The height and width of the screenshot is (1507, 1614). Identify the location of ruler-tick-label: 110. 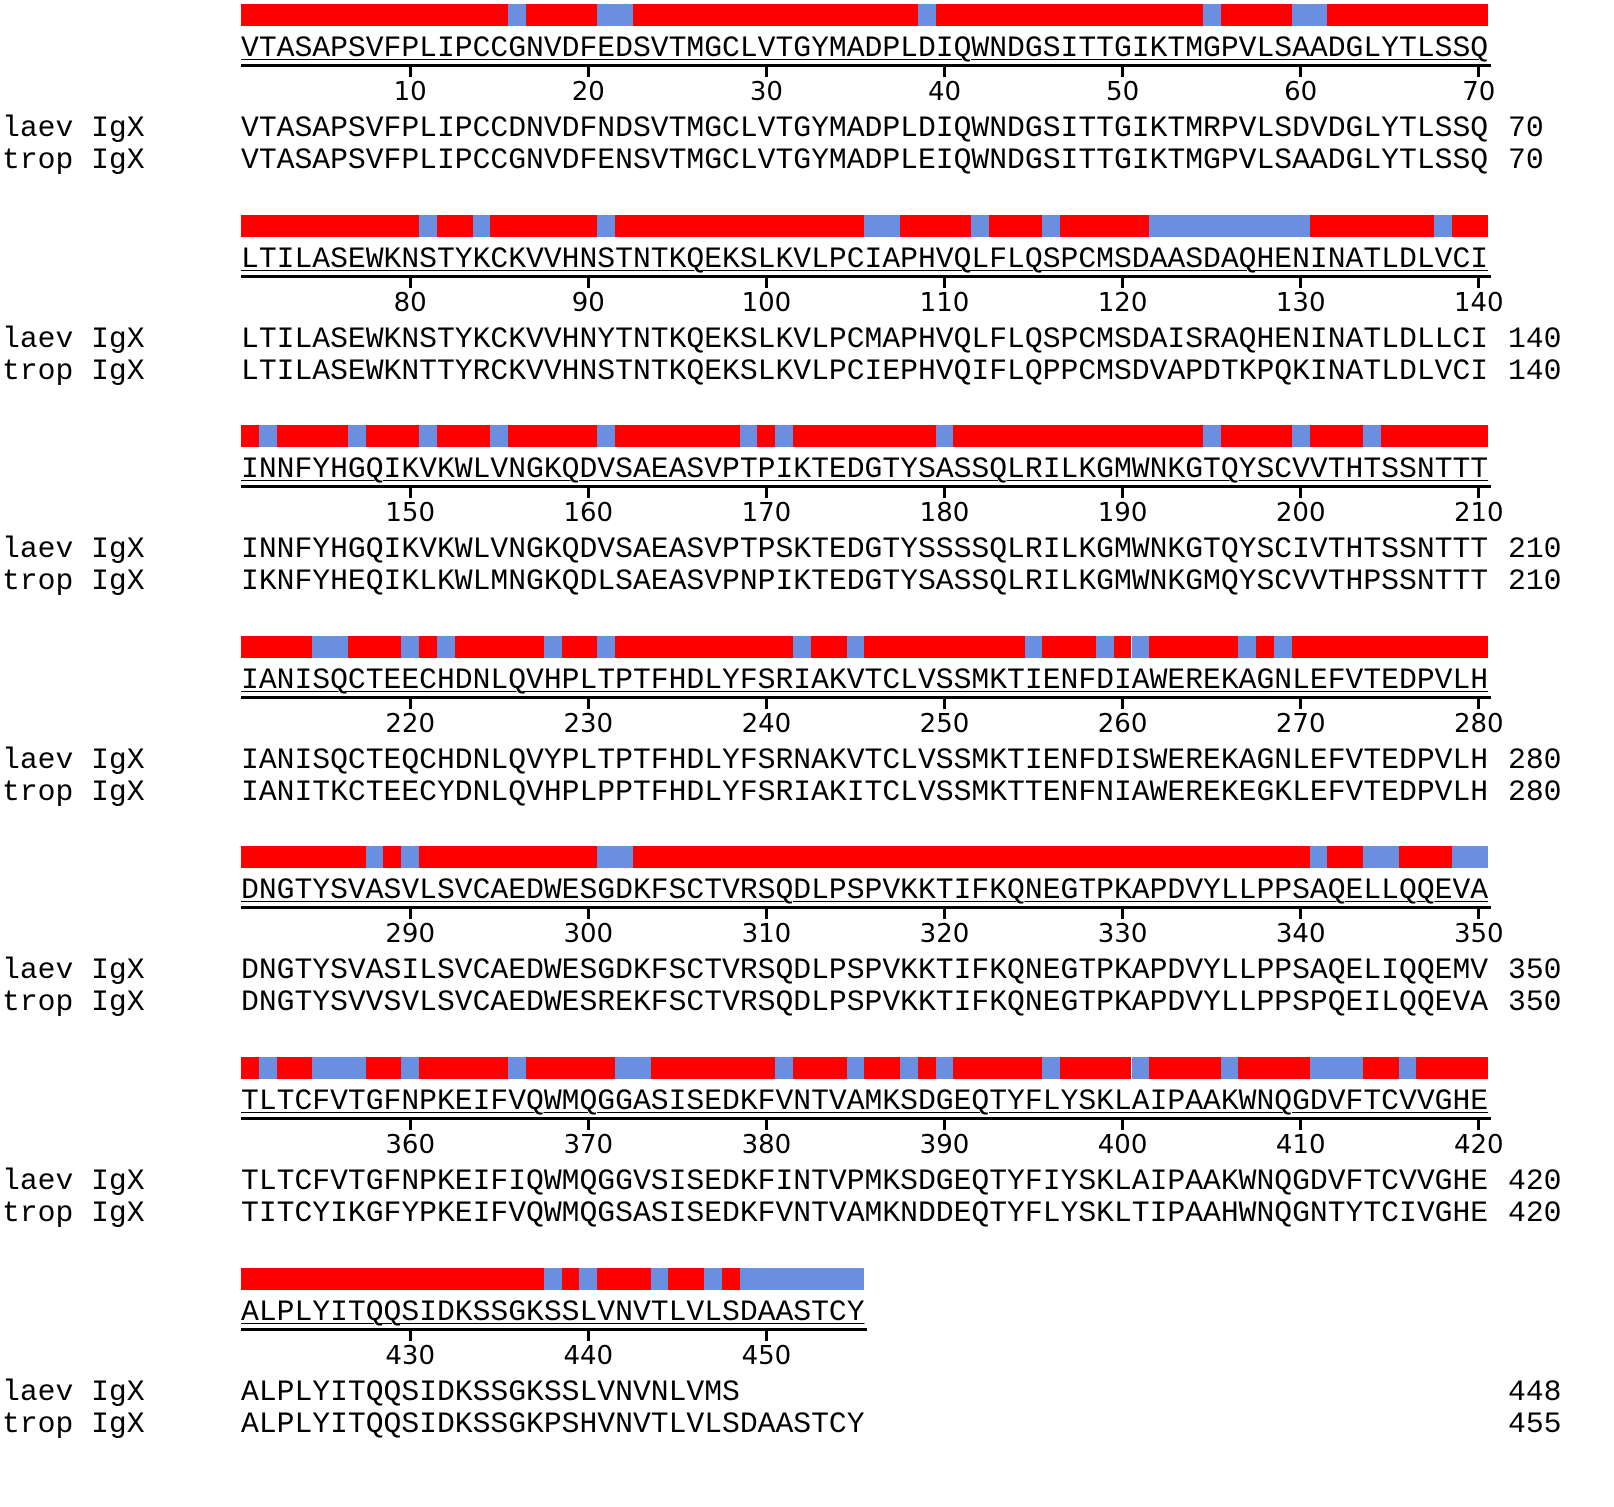
(944, 302).